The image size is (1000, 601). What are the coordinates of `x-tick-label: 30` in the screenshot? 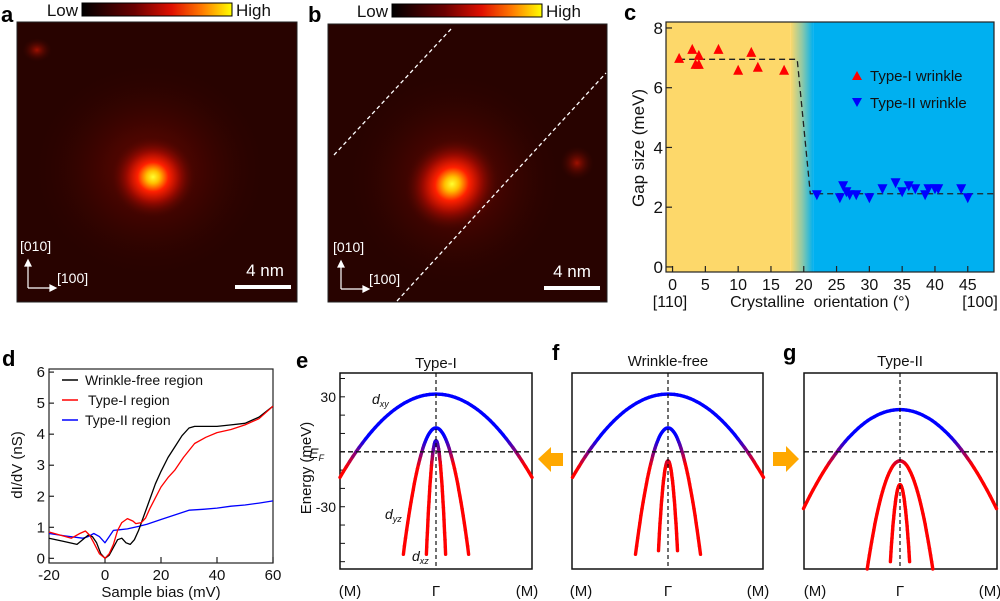 It's located at (869, 285).